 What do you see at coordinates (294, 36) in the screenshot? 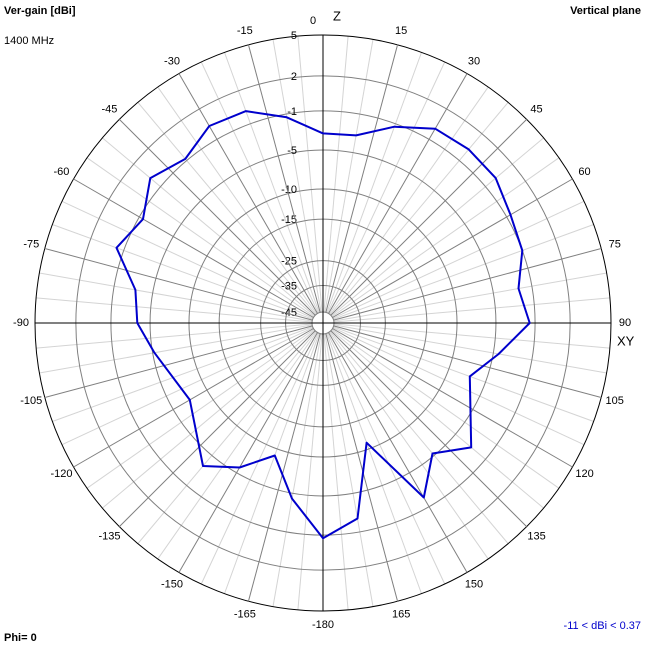
I see `r-tick-label: 5` at bounding box center [294, 36].